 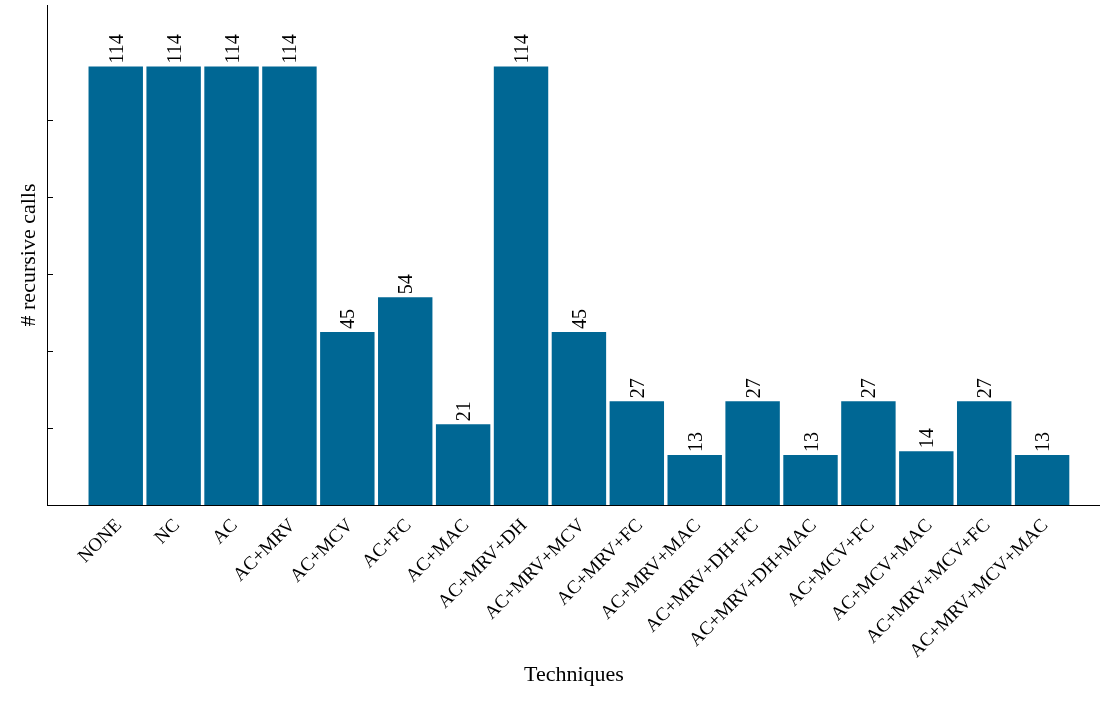 I want to click on x-tick-label: AC, so click(x=224, y=531).